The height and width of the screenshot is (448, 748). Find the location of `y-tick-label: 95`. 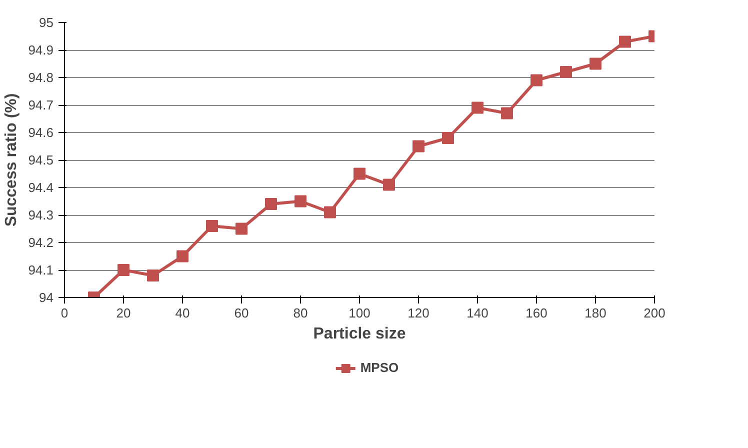

y-tick-label: 95 is located at coordinates (46, 22).